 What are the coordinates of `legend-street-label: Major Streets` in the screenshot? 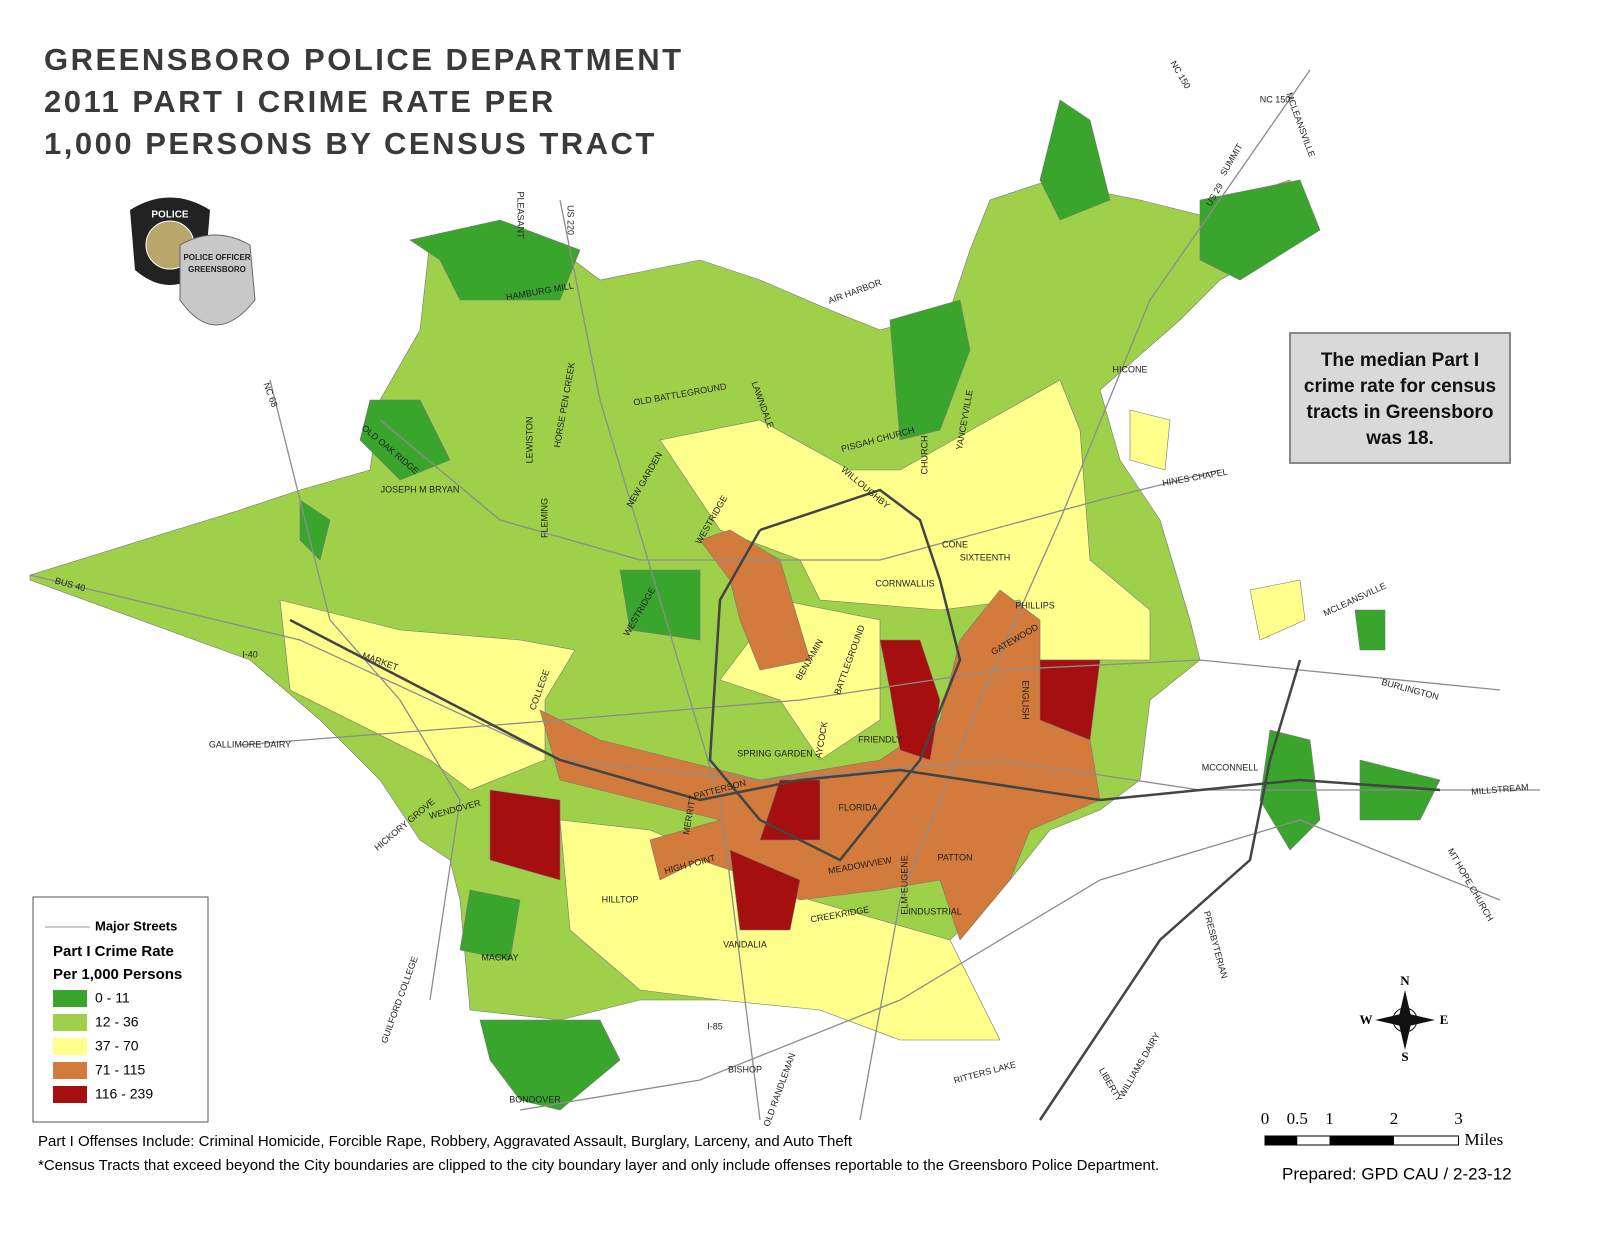 It's located at (136, 925).